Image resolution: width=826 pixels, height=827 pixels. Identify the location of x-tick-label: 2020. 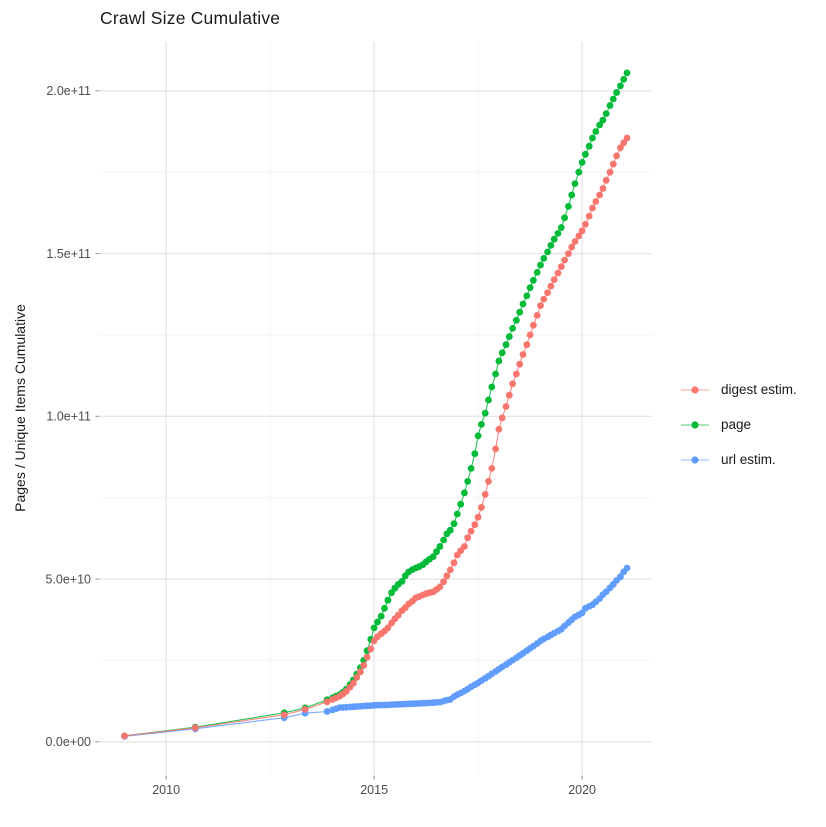
(582, 790).